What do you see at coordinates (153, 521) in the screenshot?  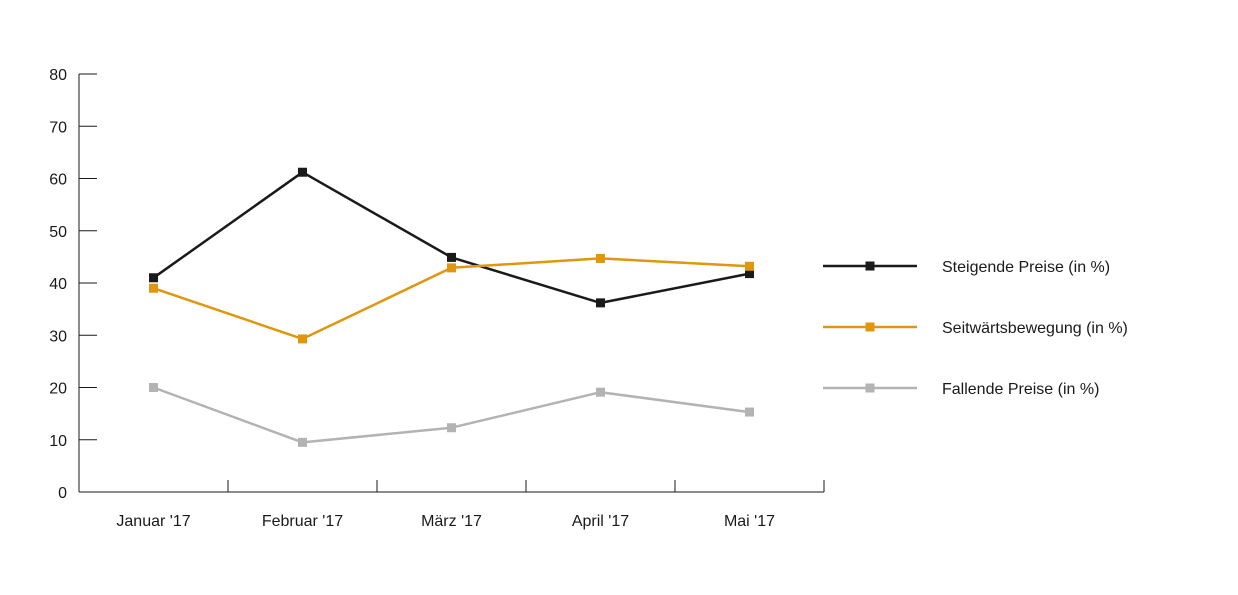 I see `x-tick-label: Januar '17` at bounding box center [153, 521].